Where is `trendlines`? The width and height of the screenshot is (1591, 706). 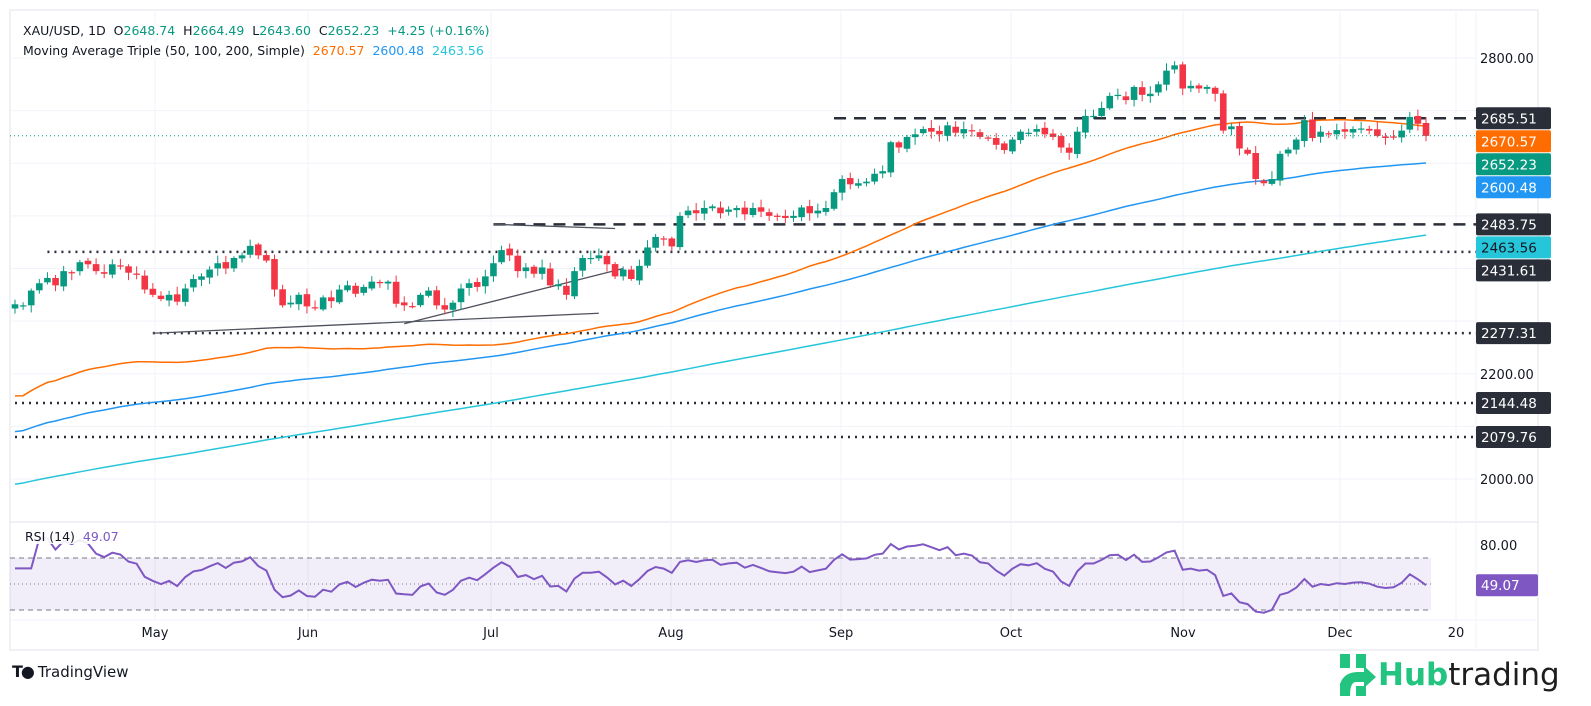 trendlines is located at coordinates (388, 278).